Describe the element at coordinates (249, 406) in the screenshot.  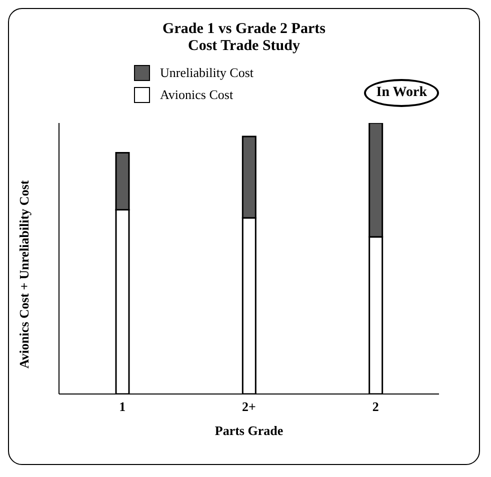
I see `x-tick-label: 2+` at that location.